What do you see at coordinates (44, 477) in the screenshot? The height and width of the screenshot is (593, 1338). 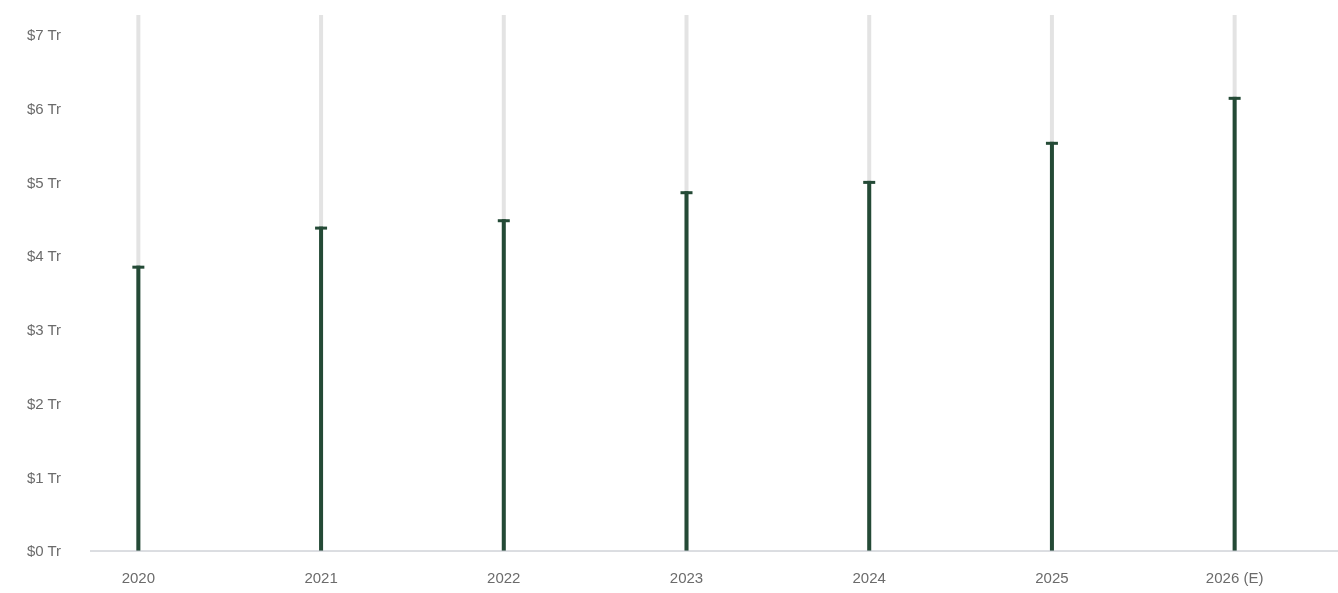 I see `y-tick-label: $1 Tr` at bounding box center [44, 477].